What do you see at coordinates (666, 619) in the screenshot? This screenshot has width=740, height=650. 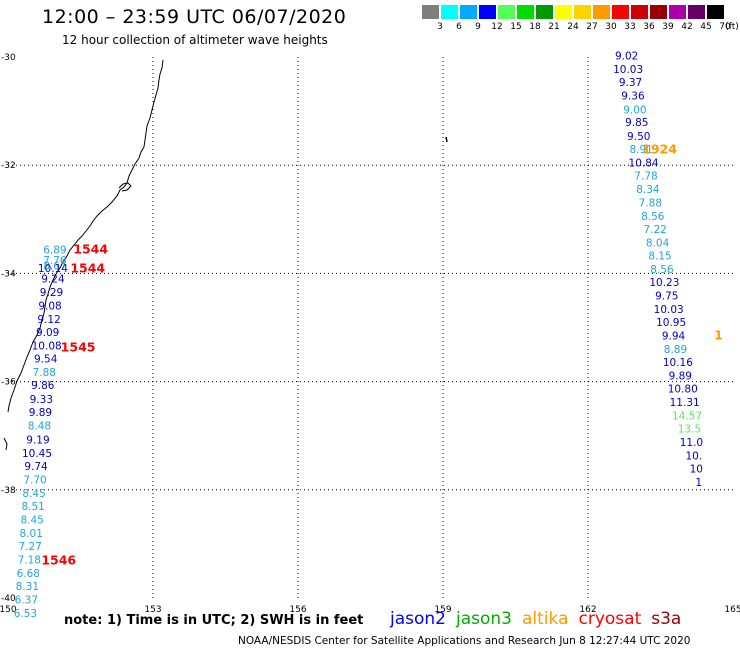 I see `legend-s3a: s3a` at bounding box center [666, 619].